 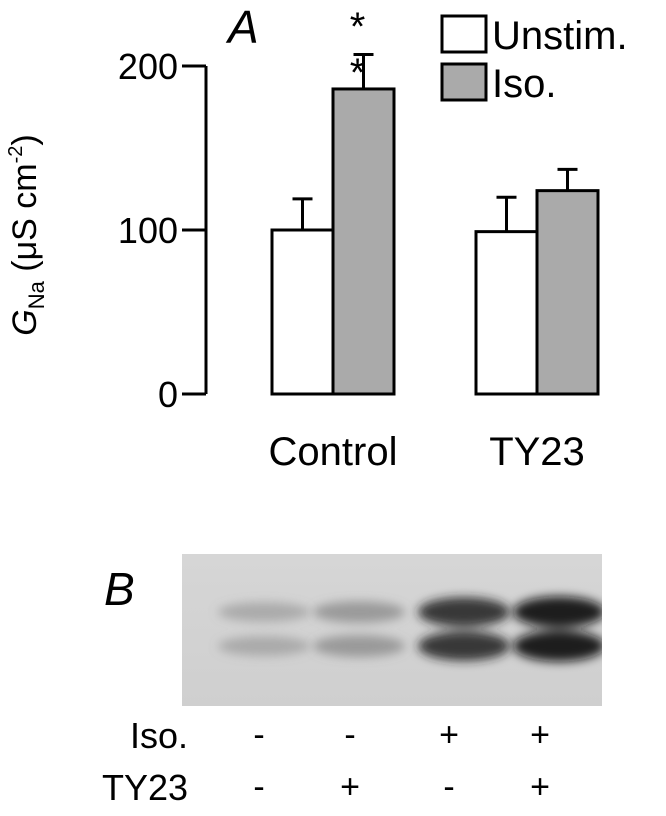 I want to click on bar-iso-control, so click(x=363, y=241).